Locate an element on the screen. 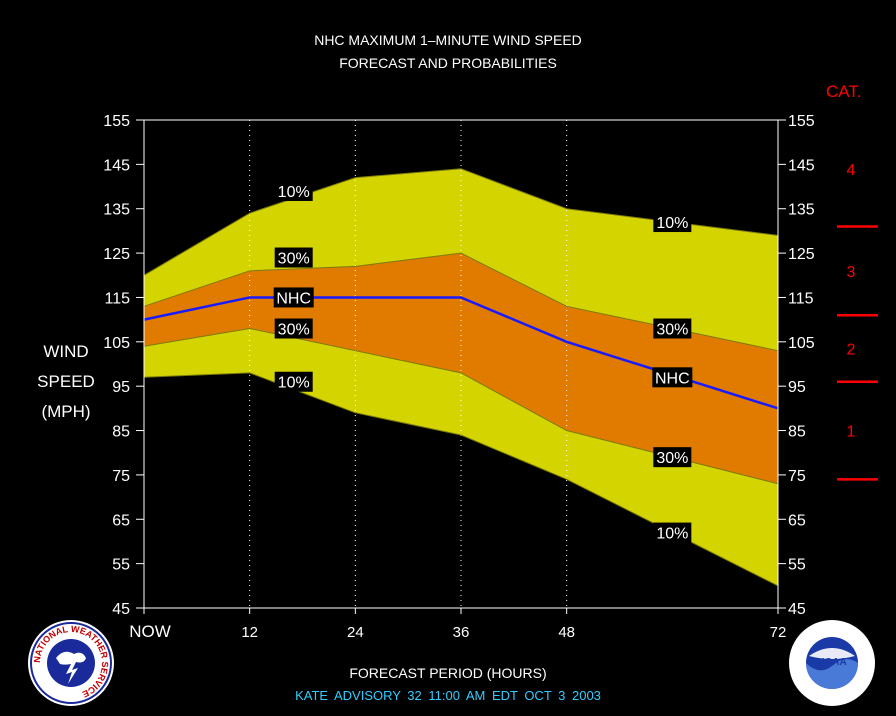 Image resolution: width=896 pixels, height=716 pixels. y-tick-label-right: 125 is located at coordinates (801, 254).